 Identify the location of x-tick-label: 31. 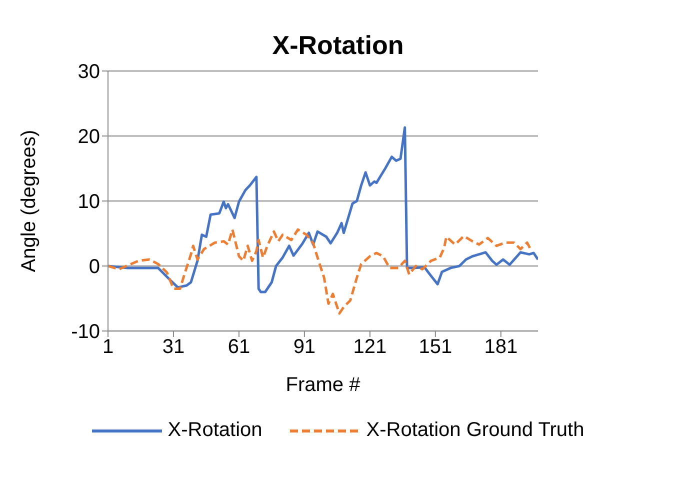
(173, 347).